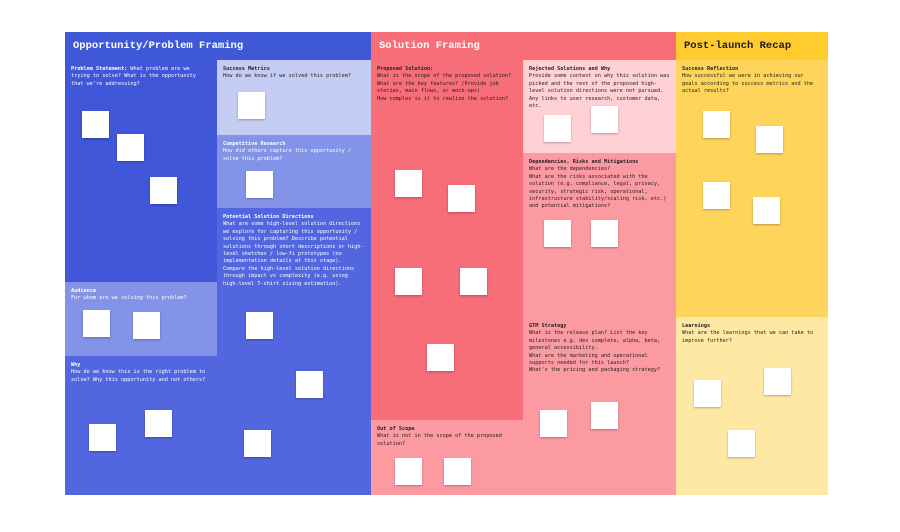 This screenshot has width=900, height=532. I want to click on section-title: Problem Statement:, so click(99, 69).